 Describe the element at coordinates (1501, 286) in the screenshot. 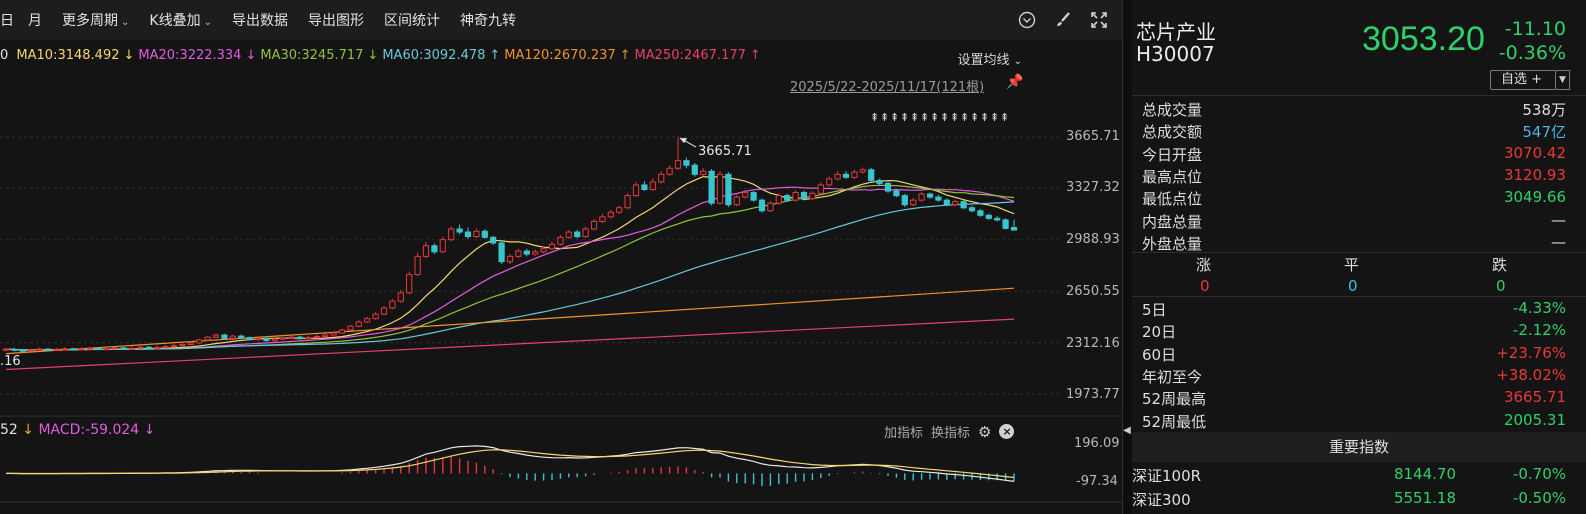

I see `down-count: 0` at that location.